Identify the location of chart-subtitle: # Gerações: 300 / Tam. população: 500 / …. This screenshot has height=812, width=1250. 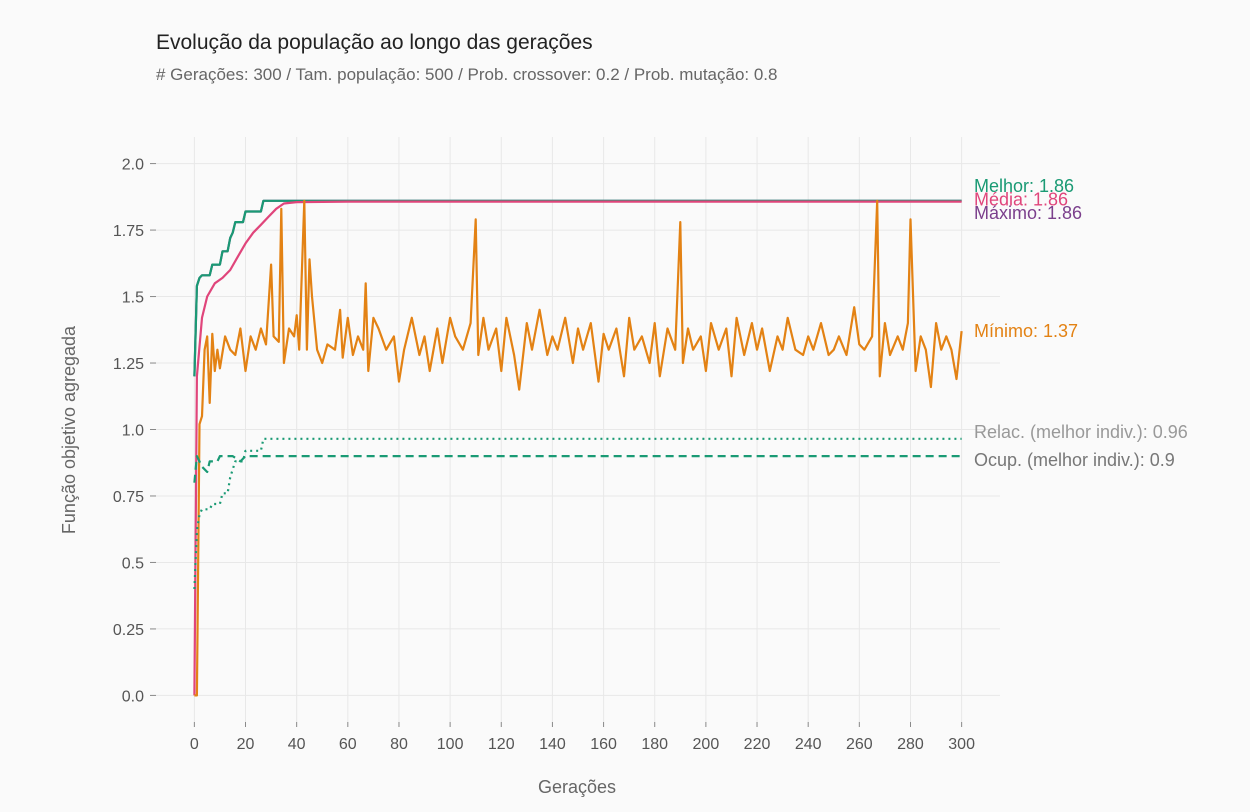
(466, 74).